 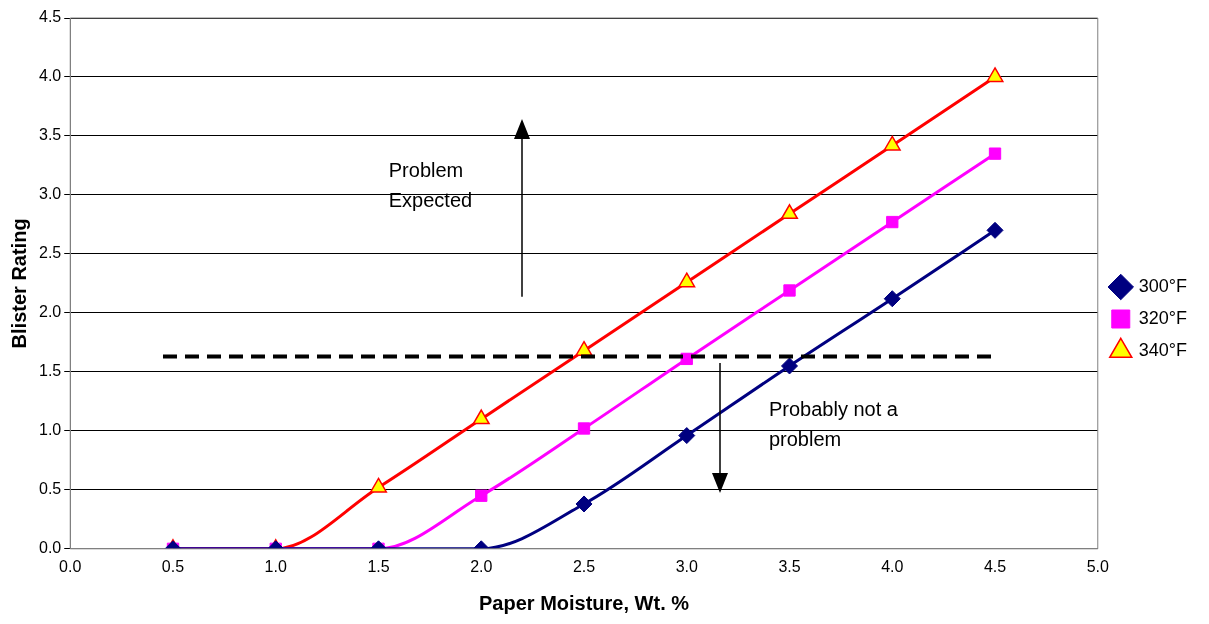 I want to click on y-tick-label: 3.0, so click(x=50, y=194).